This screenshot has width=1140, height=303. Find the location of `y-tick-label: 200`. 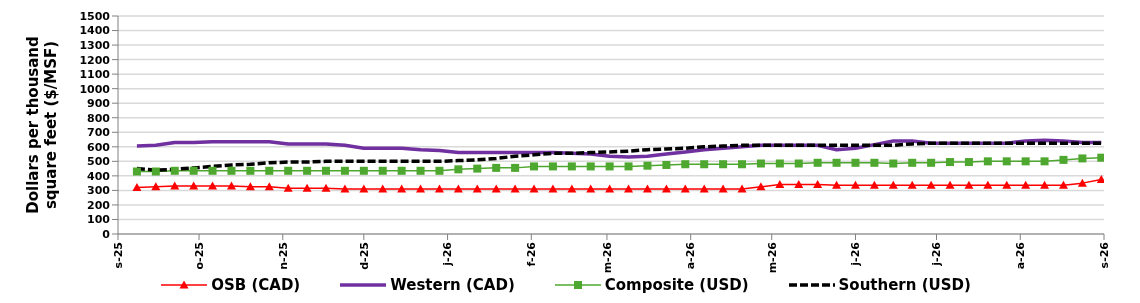

y-tick-label: 200 is located at coordinates (99, 205).